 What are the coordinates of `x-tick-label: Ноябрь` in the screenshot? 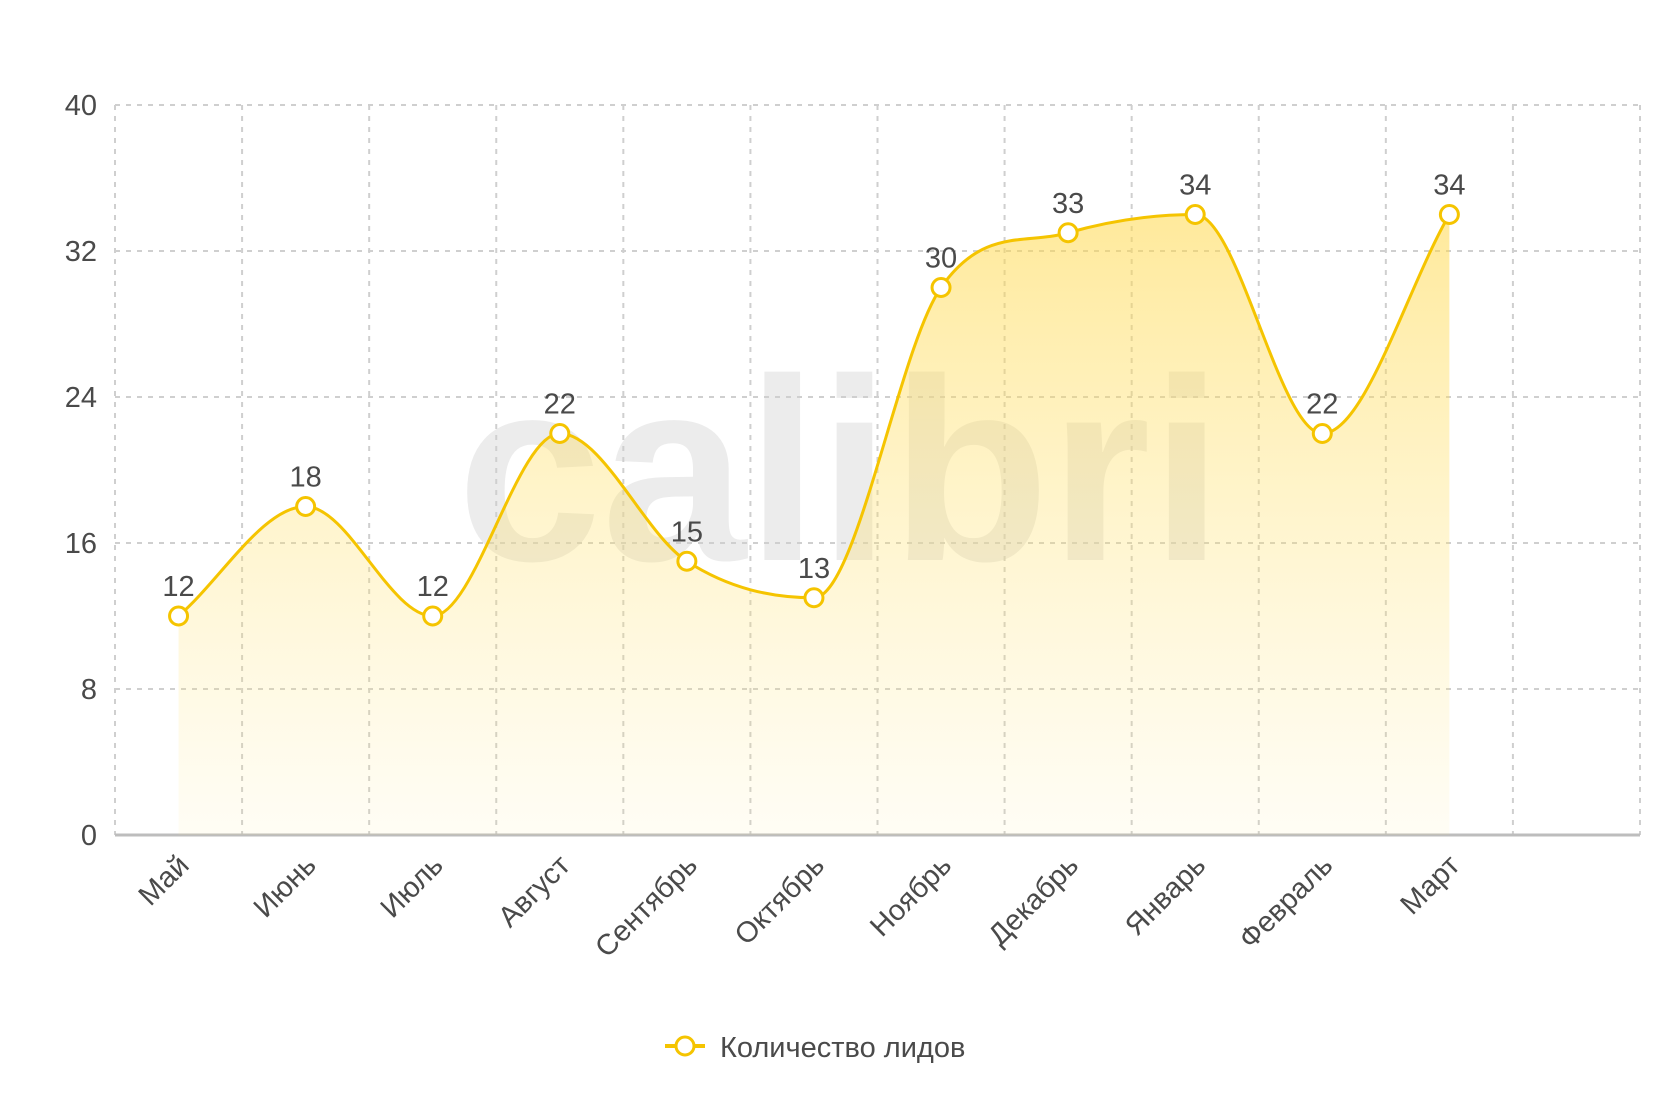 It's located at (911, 896).